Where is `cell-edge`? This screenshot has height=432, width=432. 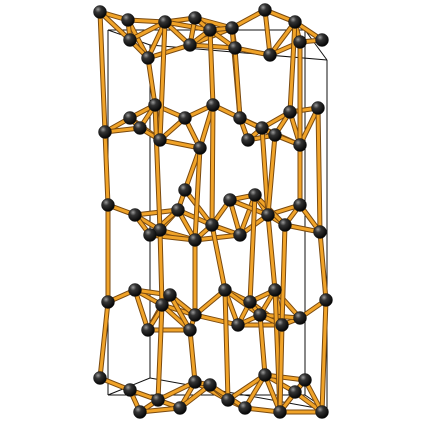
cell-edge is located at coordinates (316, 45).